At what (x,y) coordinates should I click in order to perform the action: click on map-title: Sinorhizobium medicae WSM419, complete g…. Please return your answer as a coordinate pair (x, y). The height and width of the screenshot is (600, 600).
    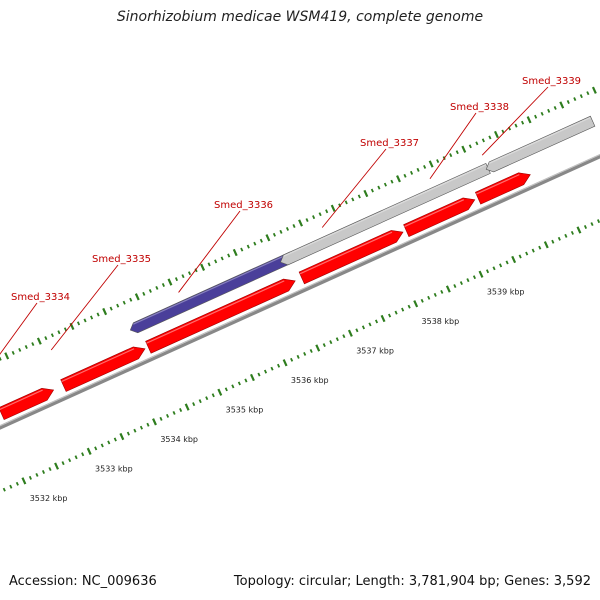
    Looking at the image, I should click on (300, 17).